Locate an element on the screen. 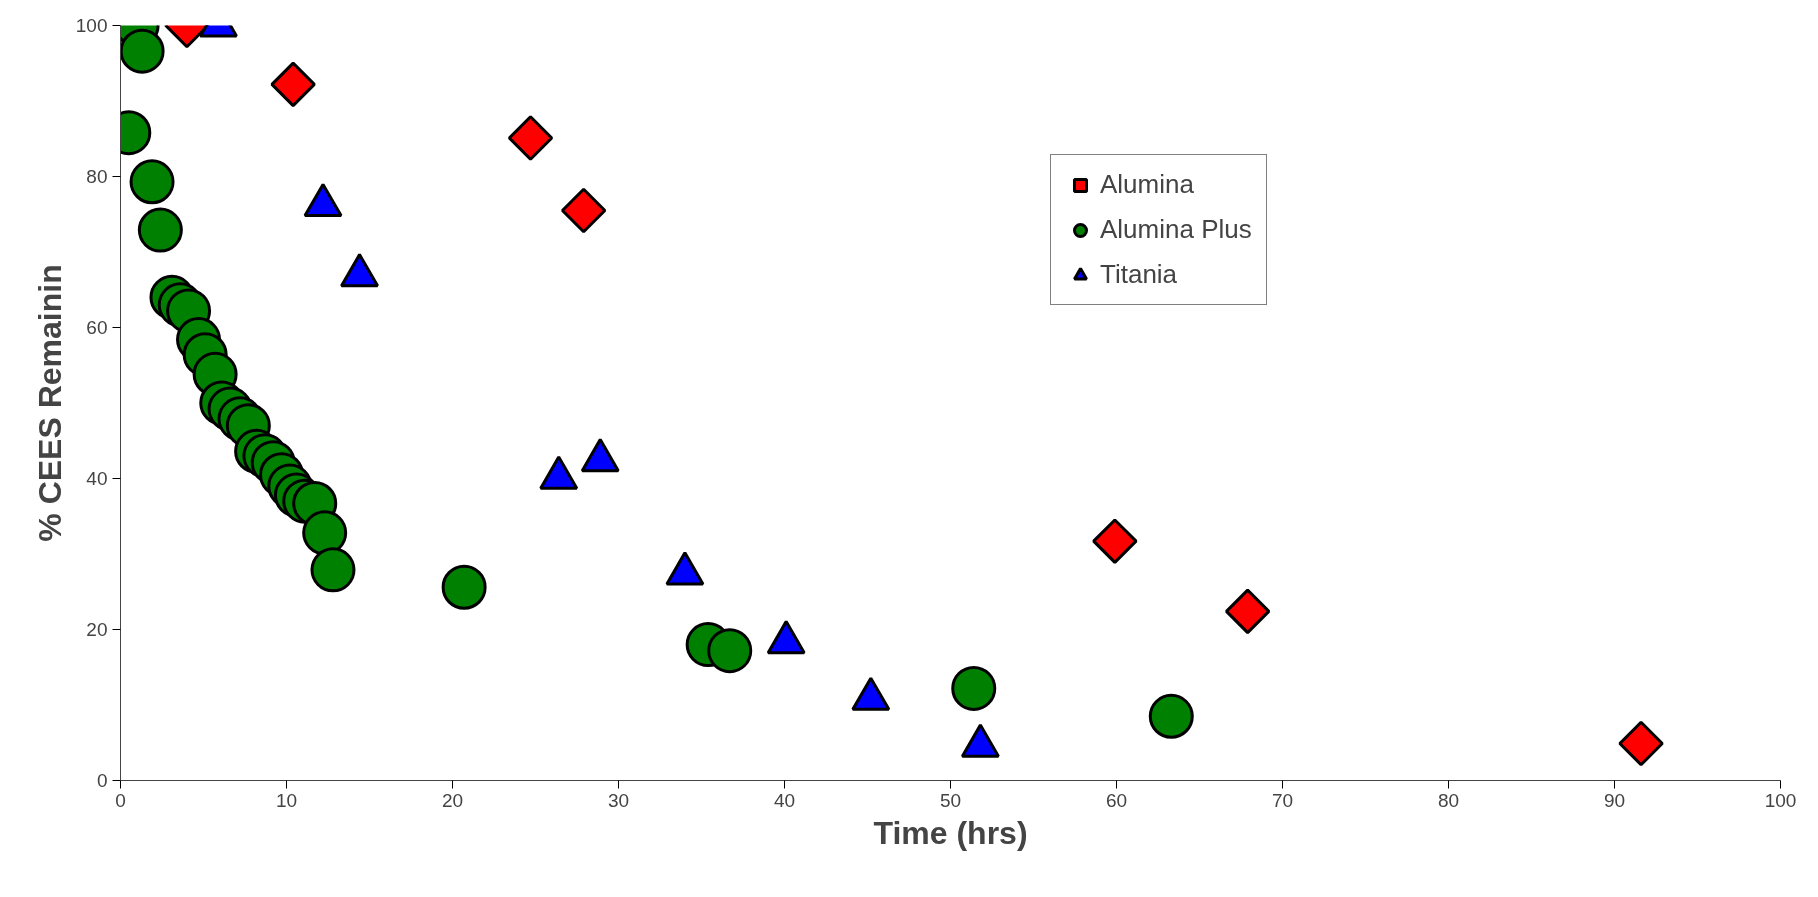  y-axis-title: % CEES Remainin is located at coordinates (49, 403).